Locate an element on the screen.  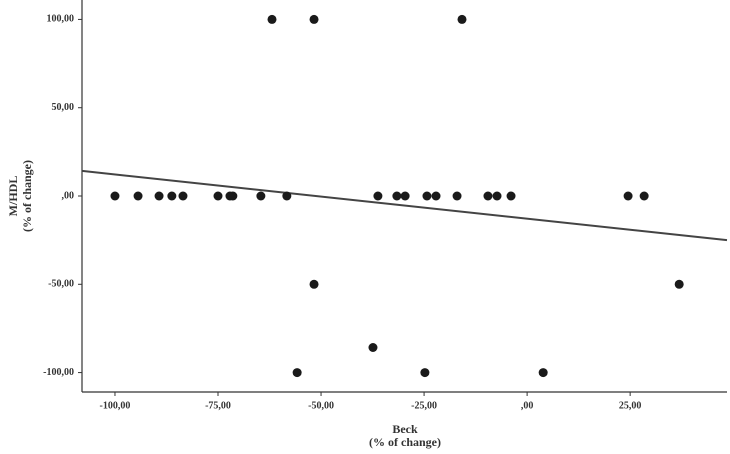
x-tick-label: 25,00 is located at coordinates (630, 405).